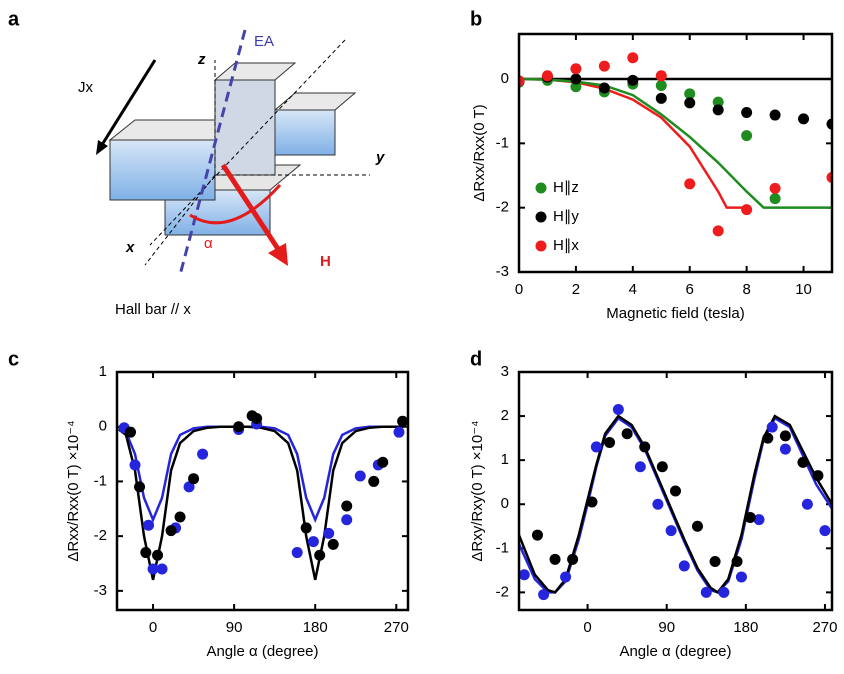 The height and width of the screenshot is (674, 844). What do you see at coordinates (566, 245) in the screenshot?
I see `legend-label: H∥x` at bounding box center [566, 245].